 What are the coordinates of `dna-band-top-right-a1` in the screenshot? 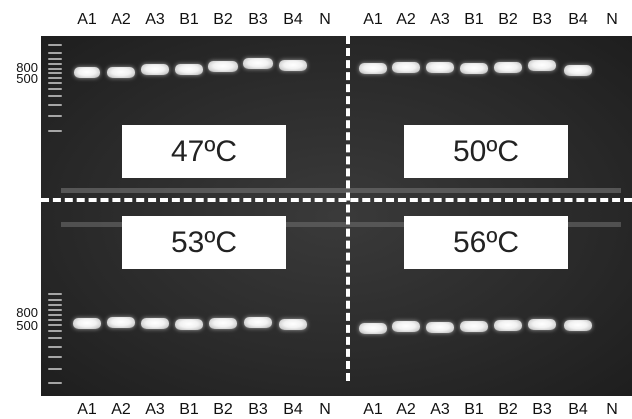 It's located at (373, 68).